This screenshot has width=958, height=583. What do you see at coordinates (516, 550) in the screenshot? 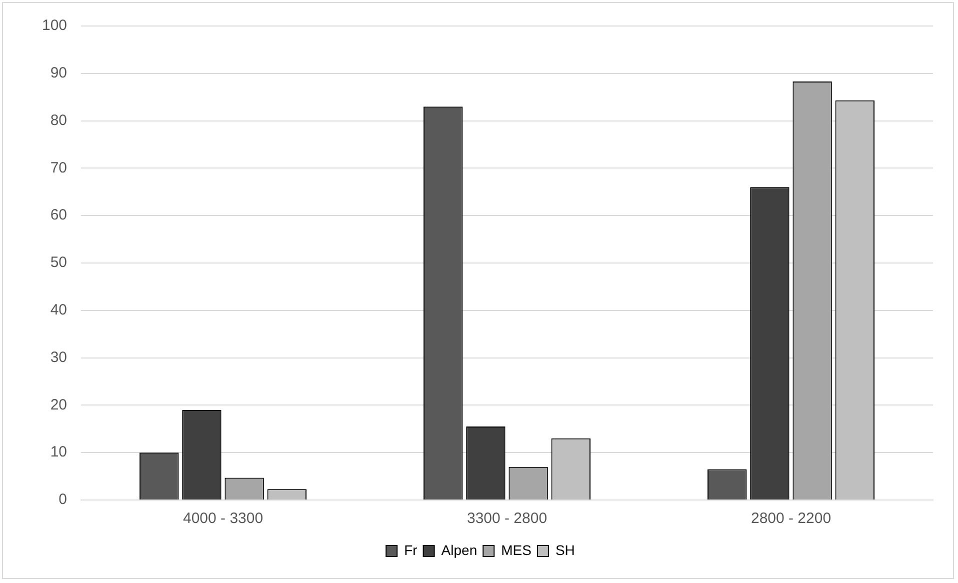
I see `legend-label: MES` at bounding box center [516, 550].